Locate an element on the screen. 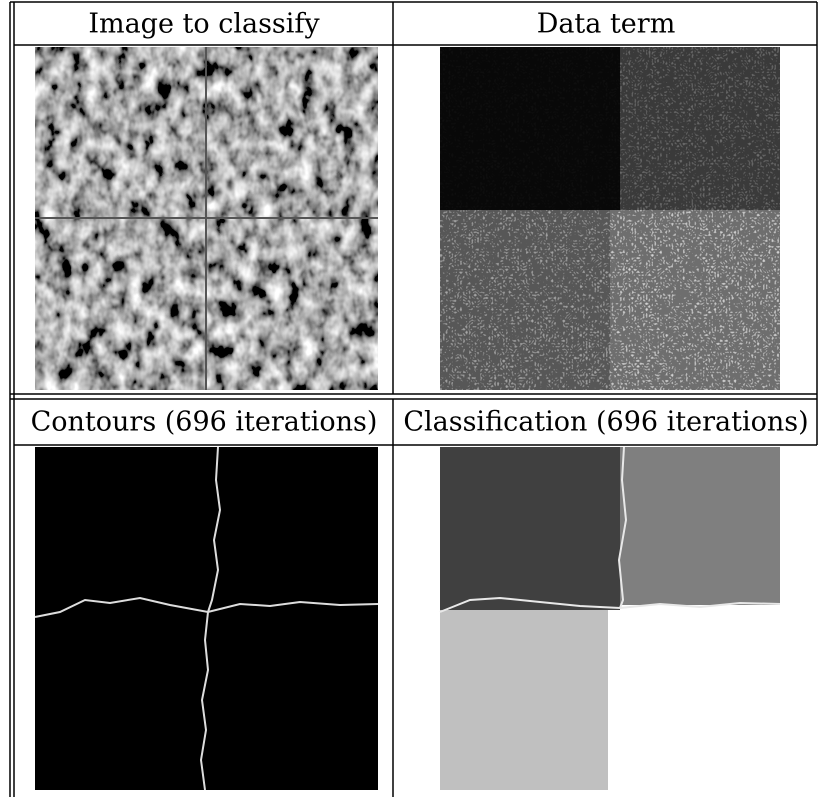  caption: Classification (696 iterations) is located at coordinates (605, 422).